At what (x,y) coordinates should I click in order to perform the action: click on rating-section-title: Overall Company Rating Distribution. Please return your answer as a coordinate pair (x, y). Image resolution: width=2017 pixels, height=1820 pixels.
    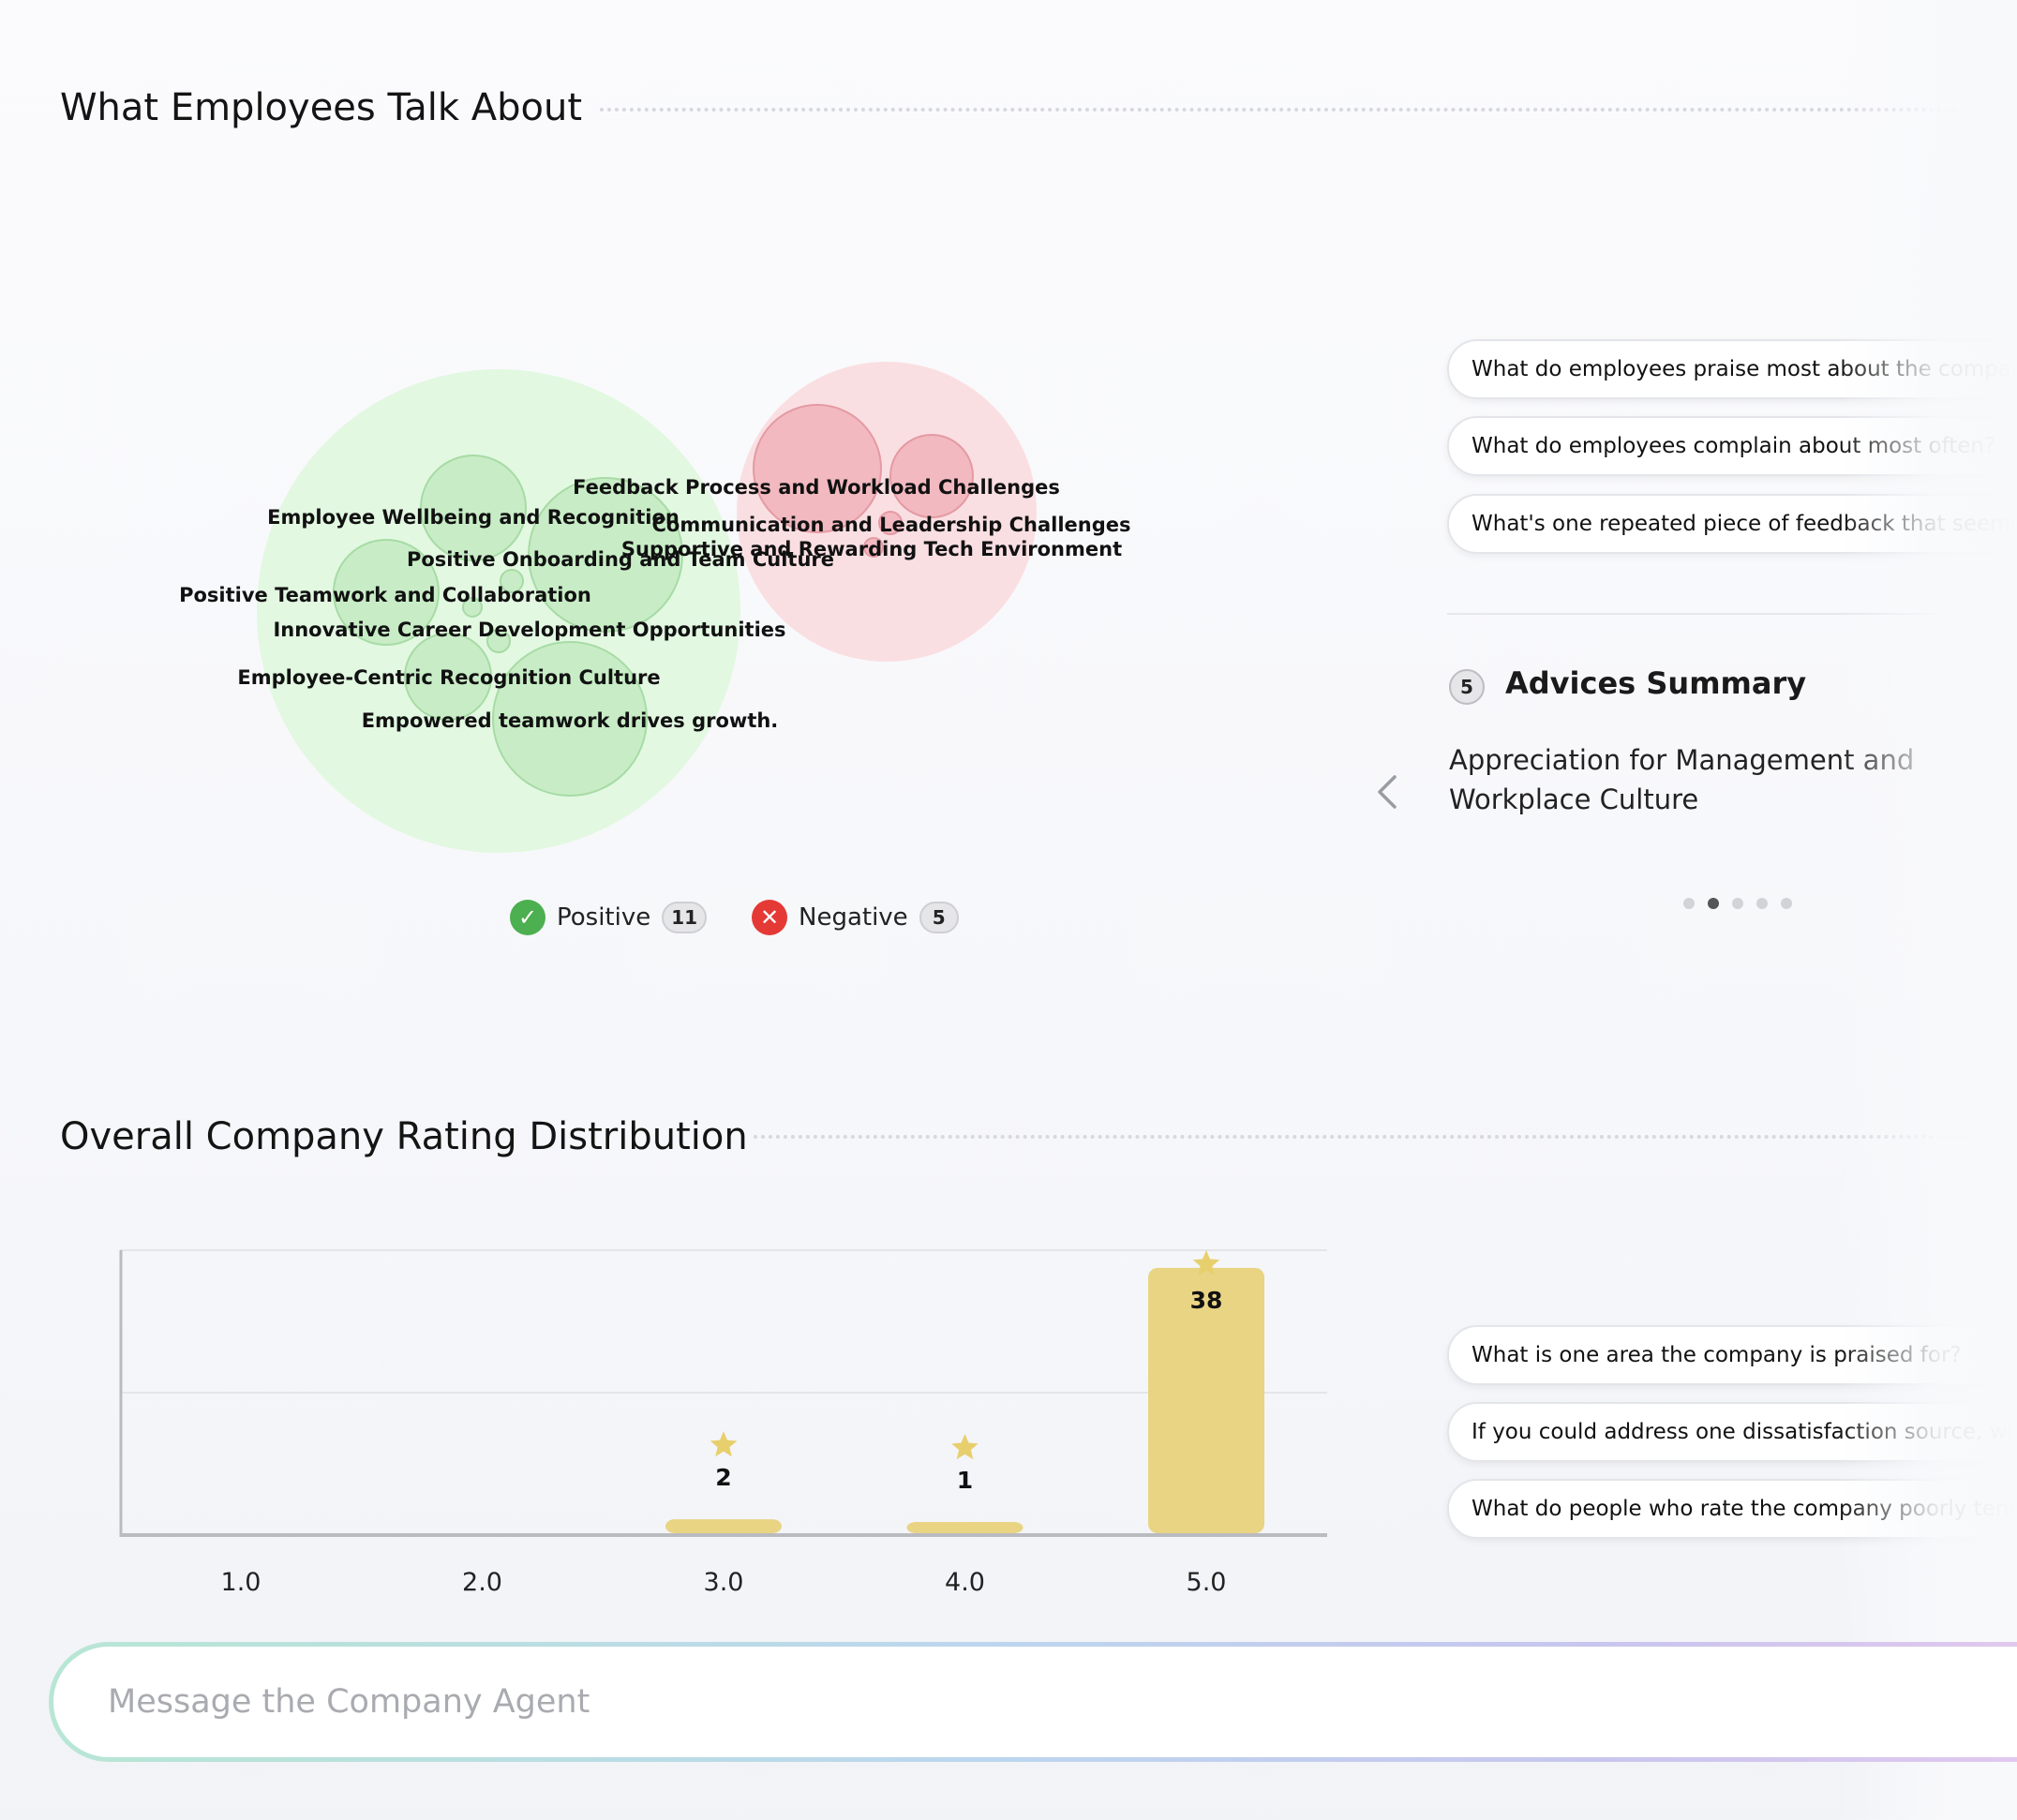
    Looking at the image, I should click on (404, 1136).